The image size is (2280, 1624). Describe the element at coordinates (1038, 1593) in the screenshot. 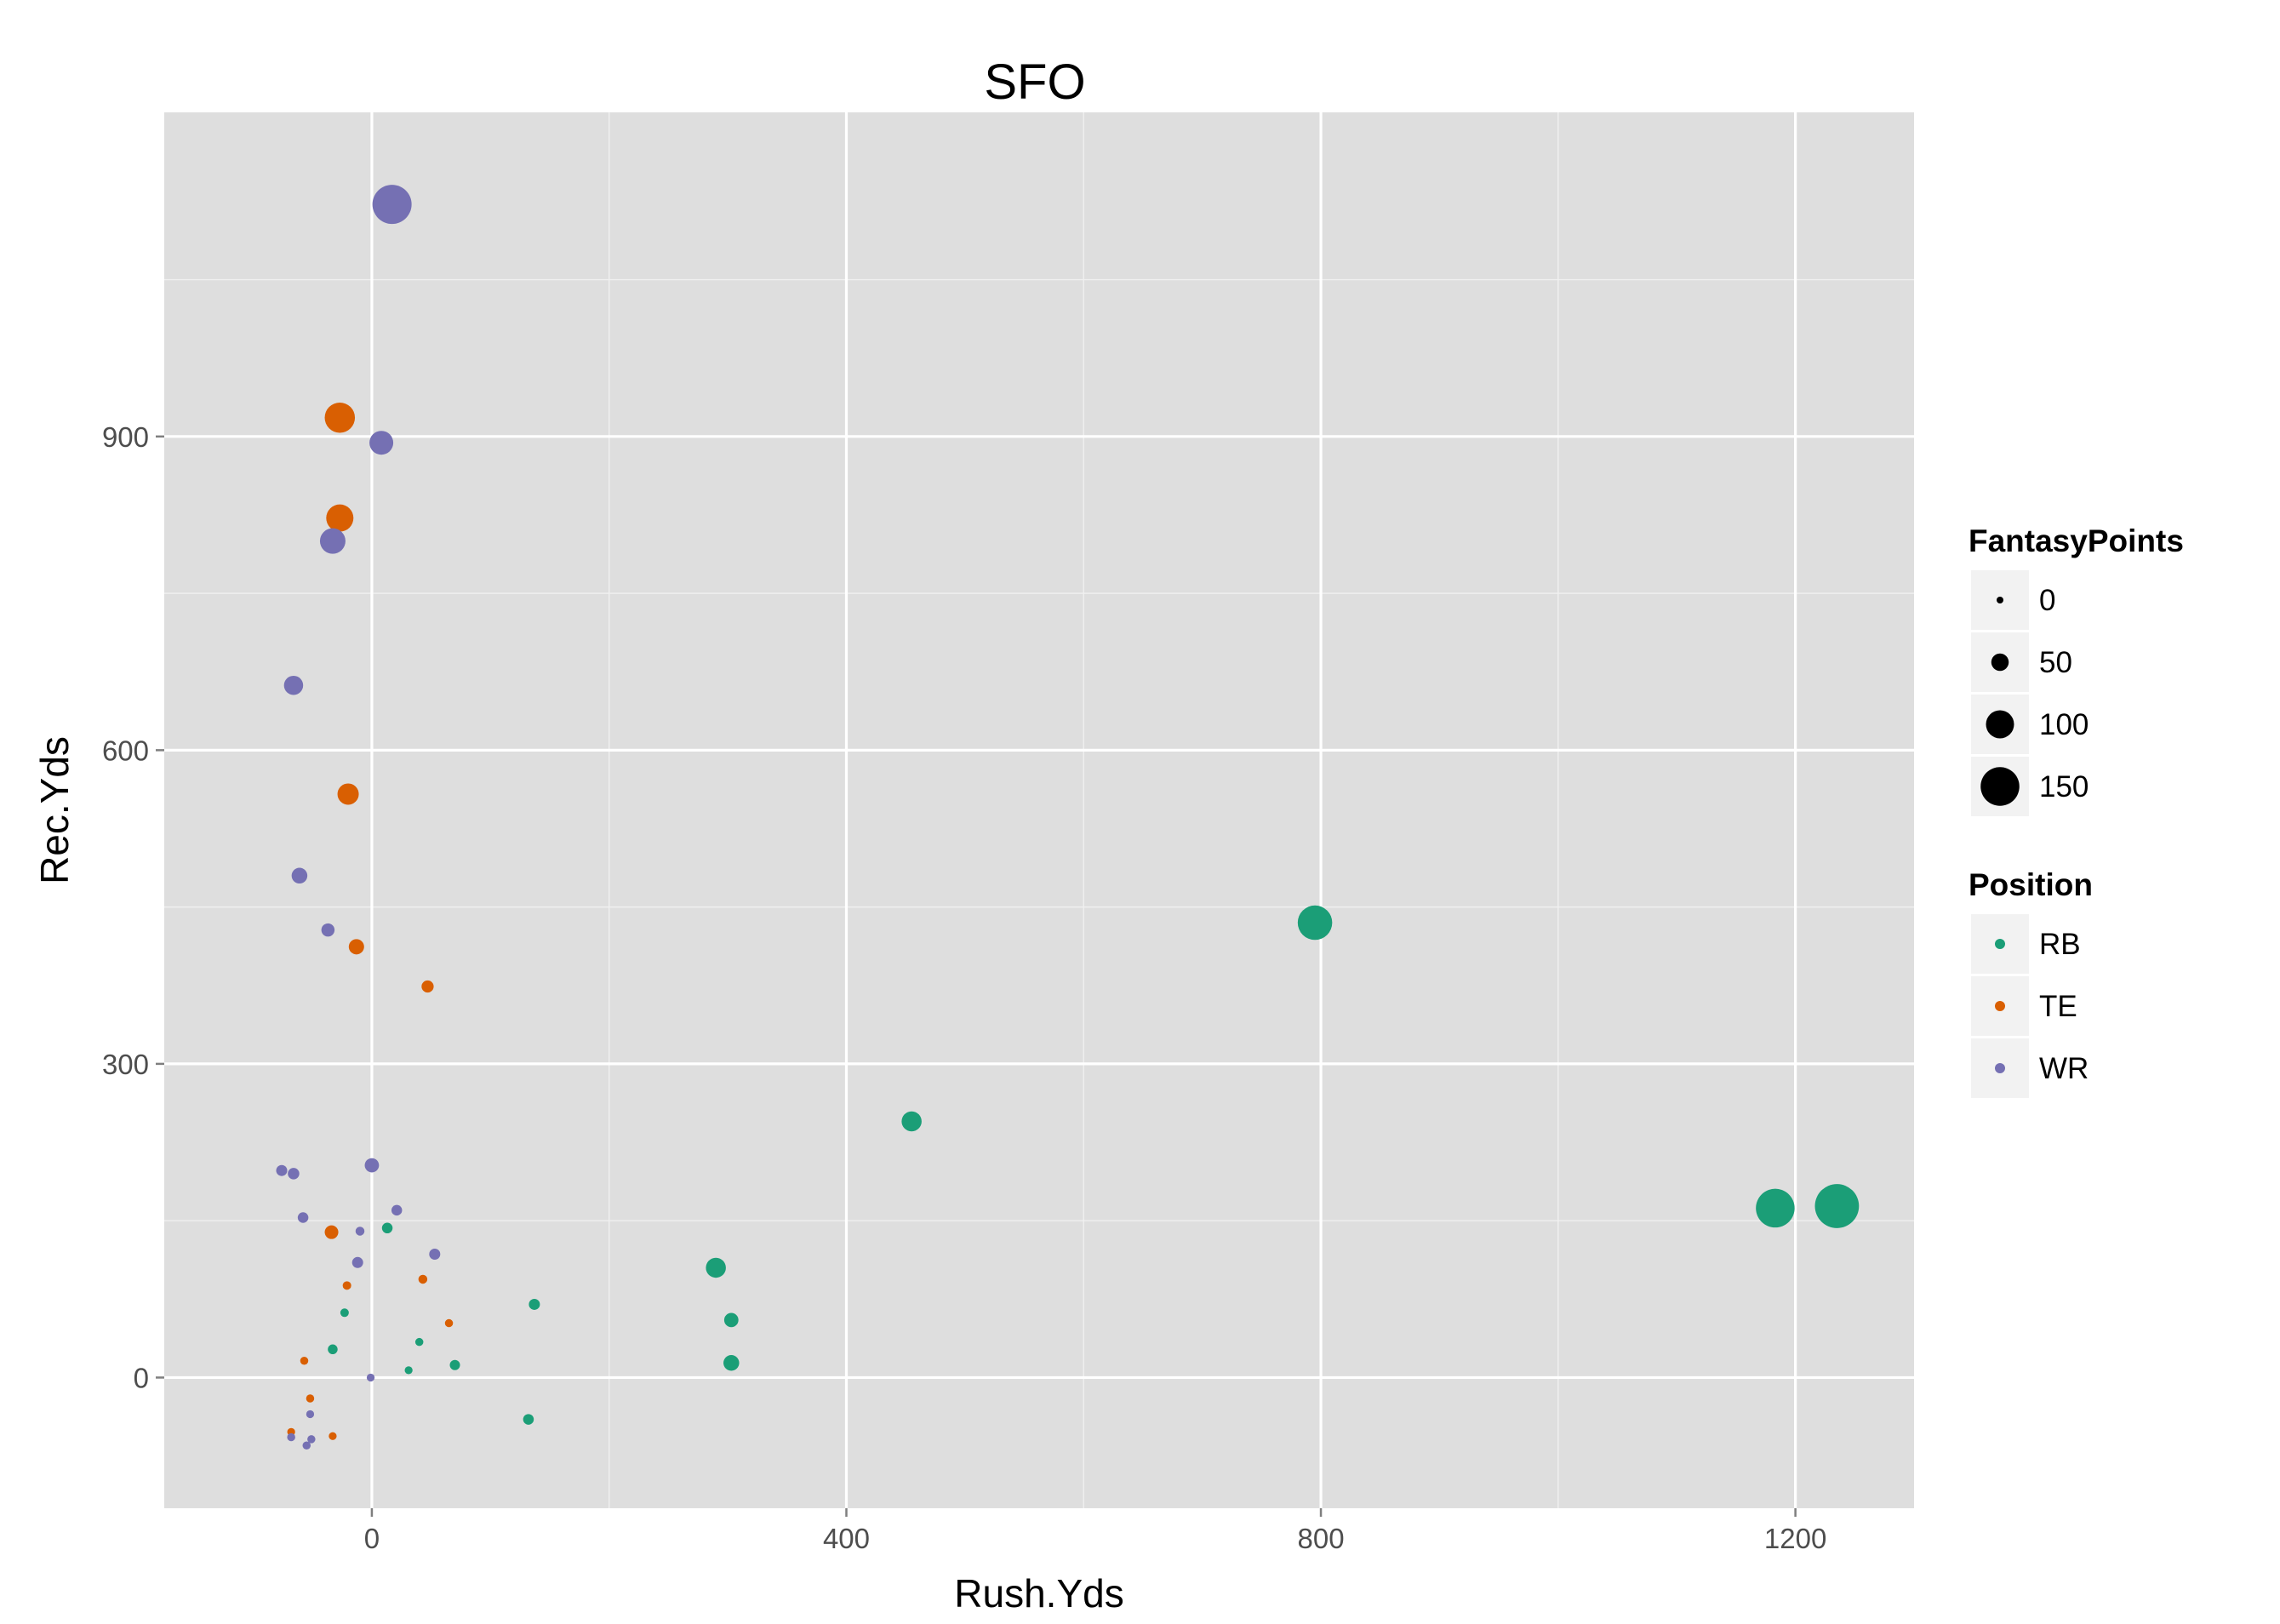

I see `x-axis-title: Rush.Yds` at that location.